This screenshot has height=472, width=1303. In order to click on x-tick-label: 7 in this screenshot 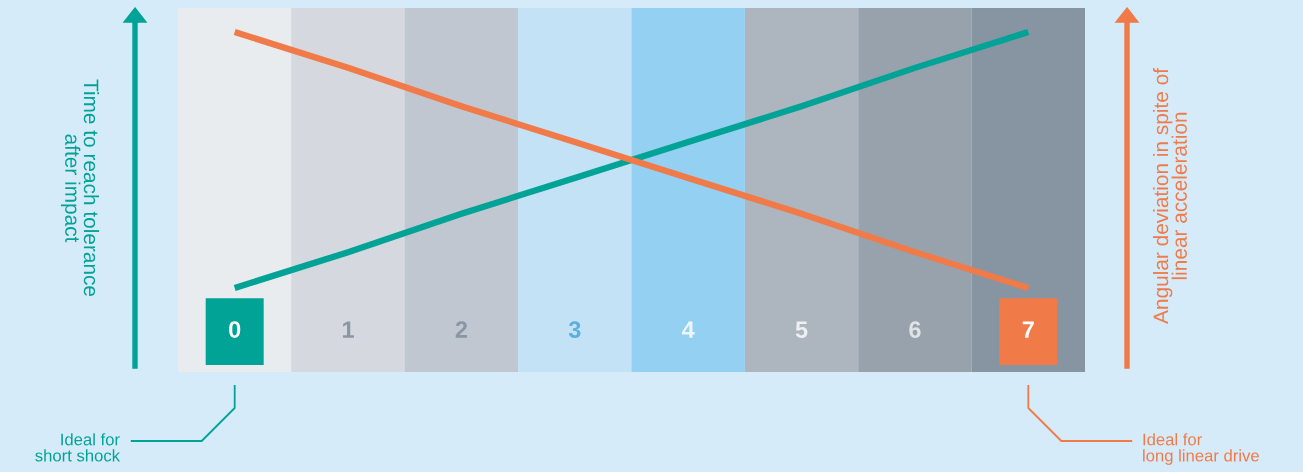, I will do `click(1028, 329)`.